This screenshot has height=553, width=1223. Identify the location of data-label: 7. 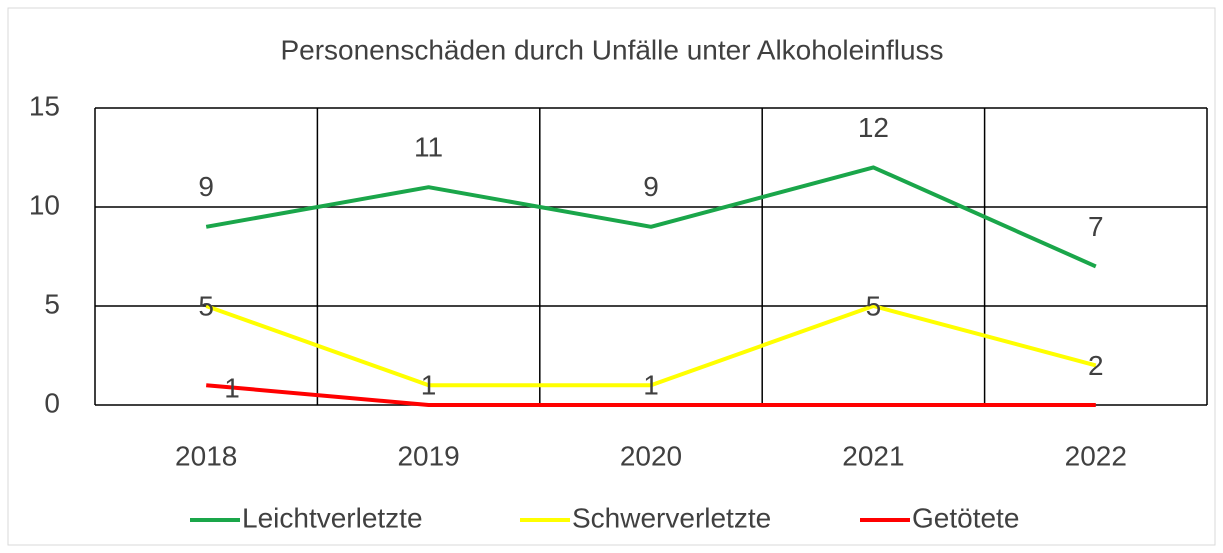
(1096, 226).